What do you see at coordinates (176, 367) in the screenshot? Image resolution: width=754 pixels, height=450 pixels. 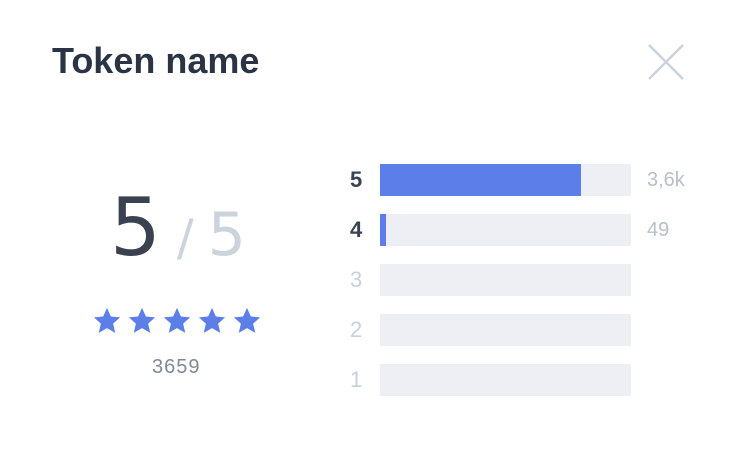 I see `rating-count: 3659` at bounding box center [176, 367].